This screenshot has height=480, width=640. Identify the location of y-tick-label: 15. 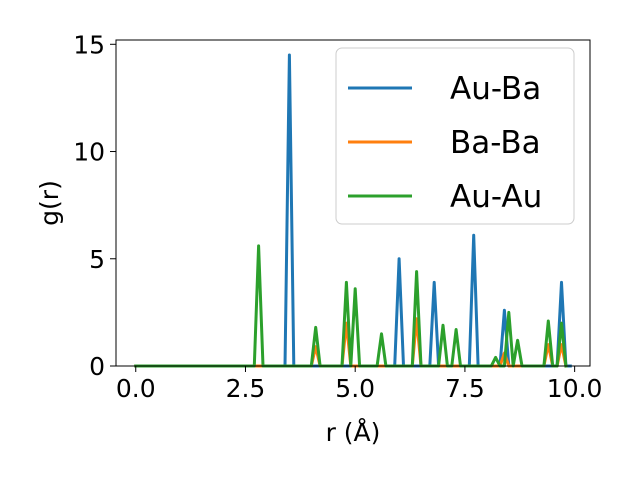
(89, 44).